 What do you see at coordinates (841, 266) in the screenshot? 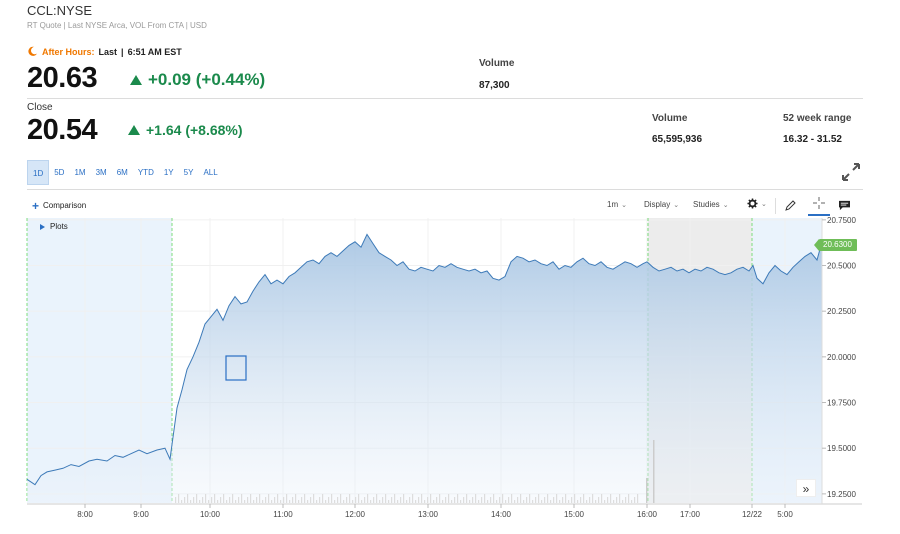
I see `y-tick-label: 20.5000` at bounding box center [841, 266].